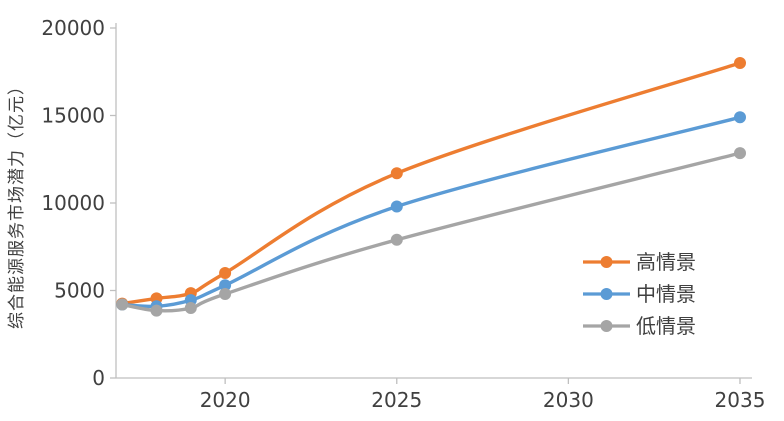 Image resolution: width=784 pixels, height=421 pixels. I want to click on legend-item-0: 高情景, so click(639, 262).